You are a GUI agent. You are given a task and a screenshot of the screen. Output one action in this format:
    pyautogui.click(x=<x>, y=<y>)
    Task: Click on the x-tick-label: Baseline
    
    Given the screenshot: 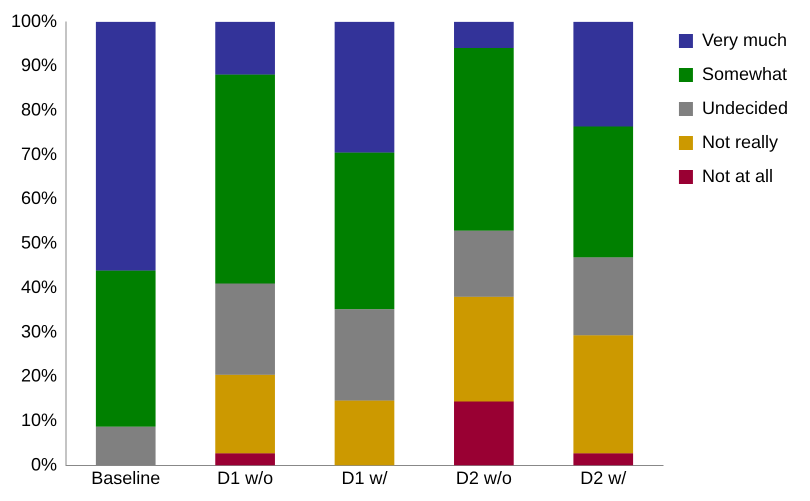 What is the action you would take?
    pyautogui.click(x=125, y=478)
    